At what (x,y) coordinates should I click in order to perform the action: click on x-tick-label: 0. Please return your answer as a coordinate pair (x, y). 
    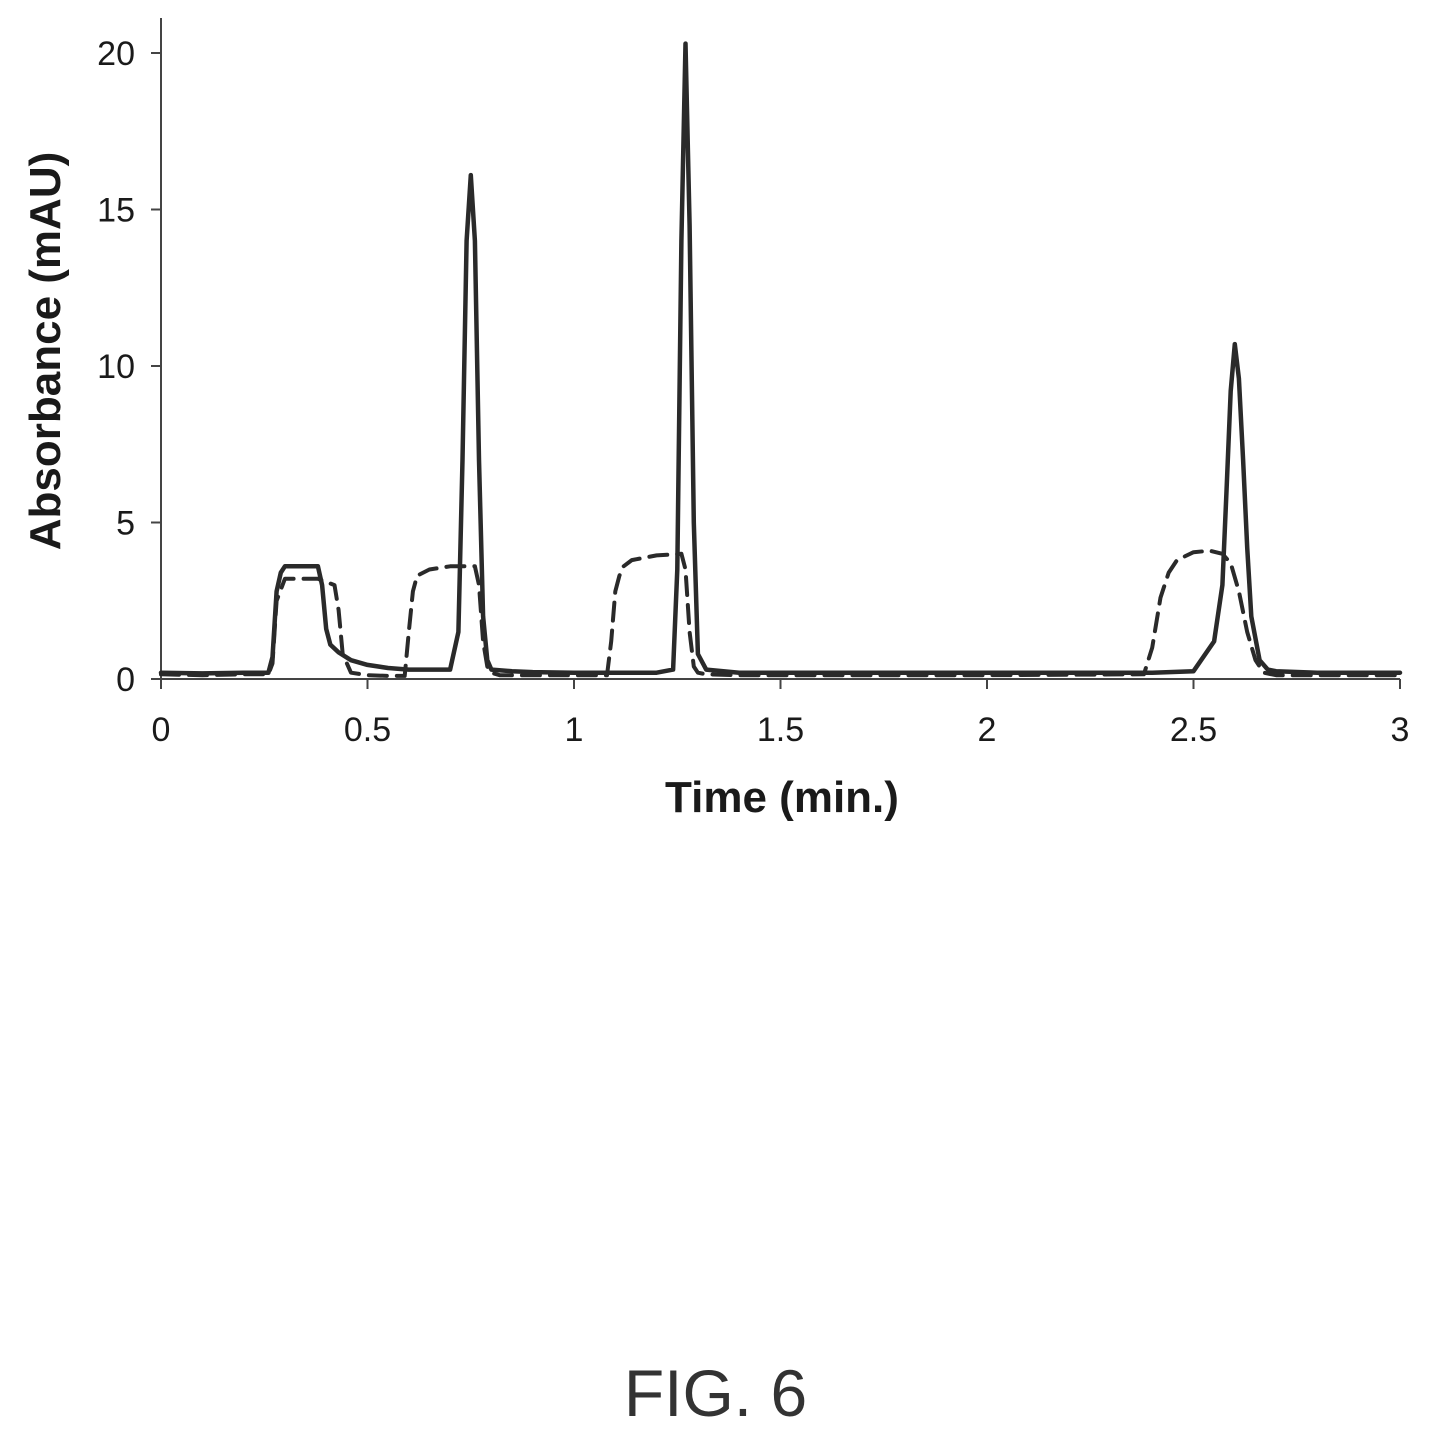
    Looking at the image, I should click on (161, 730).